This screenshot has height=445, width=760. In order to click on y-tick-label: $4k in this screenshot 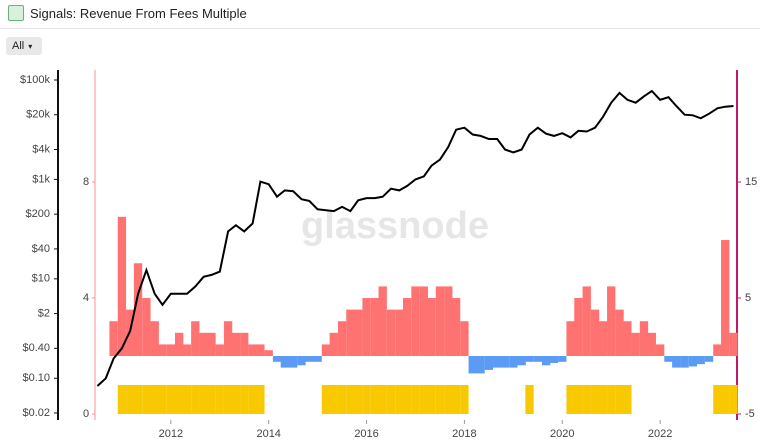, I will do `click(41, 149)`.